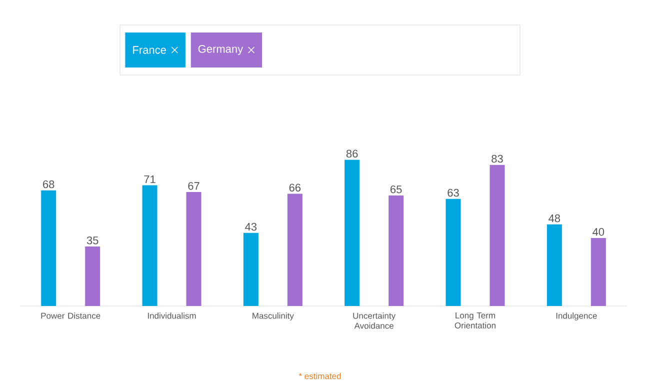 The height and width of the screenshot is (390, 652). I want to click on data-label: 71, so click(150, 179).